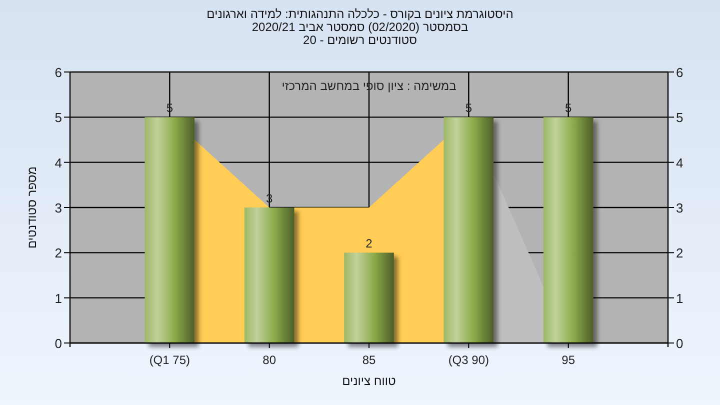  Describe the element at coordinates (680, 162) in the screenshot. I see `y2-tick-label: 4` at that location.